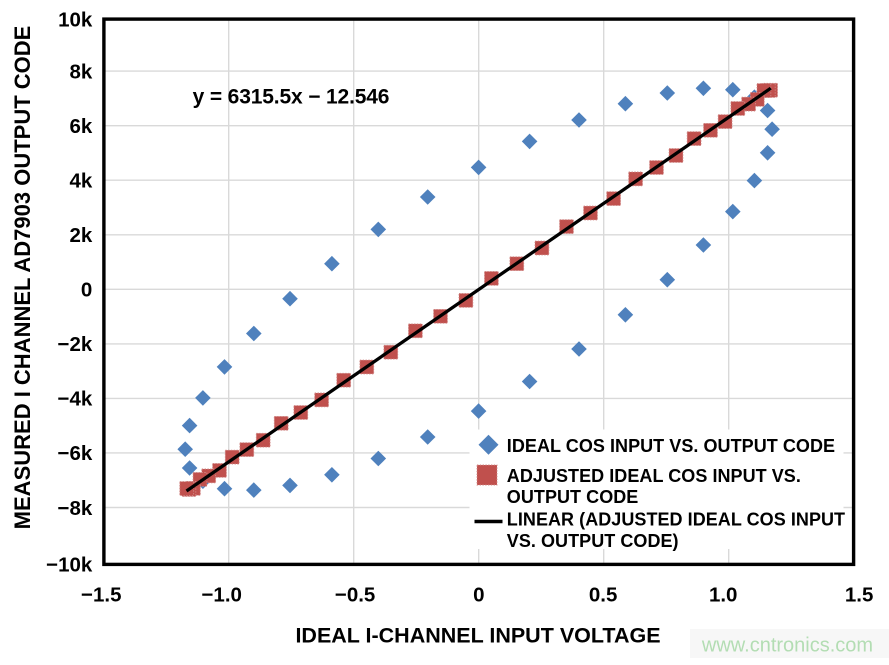 Image resolution: width=889 pixels, height=665 pixels. Describe the element at coordinates (75, 399) in the screenshot. I see `svg-text: −4k` at that location.